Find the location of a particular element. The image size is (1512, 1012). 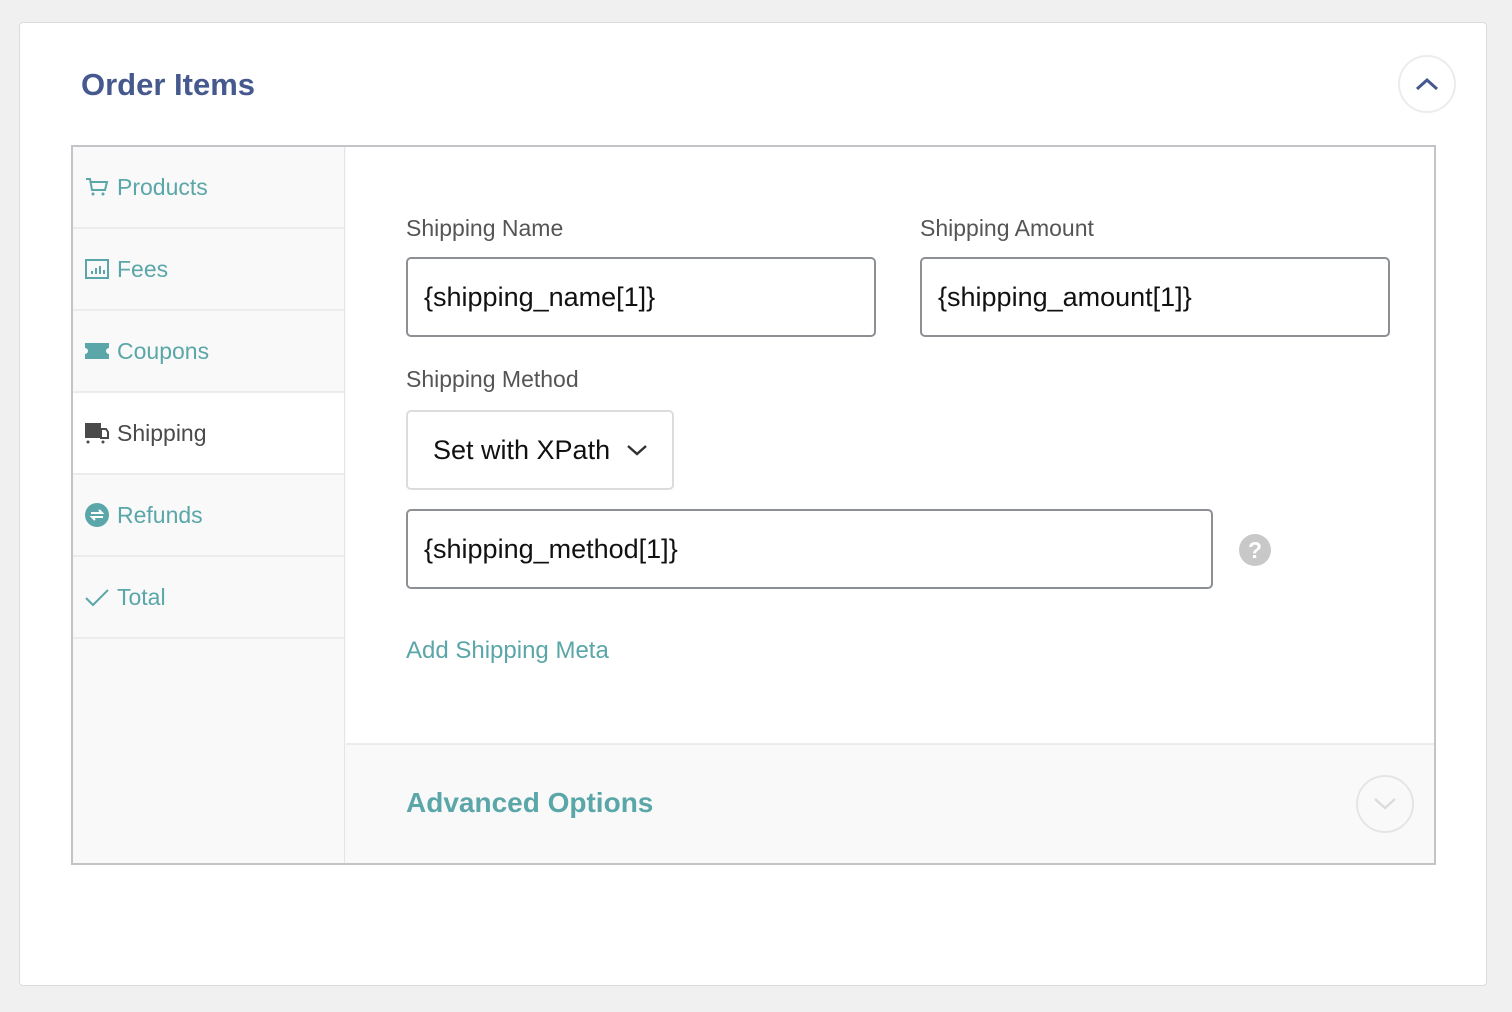

advanced-options-section: Advanced Options is located at coordinates (890, 803).